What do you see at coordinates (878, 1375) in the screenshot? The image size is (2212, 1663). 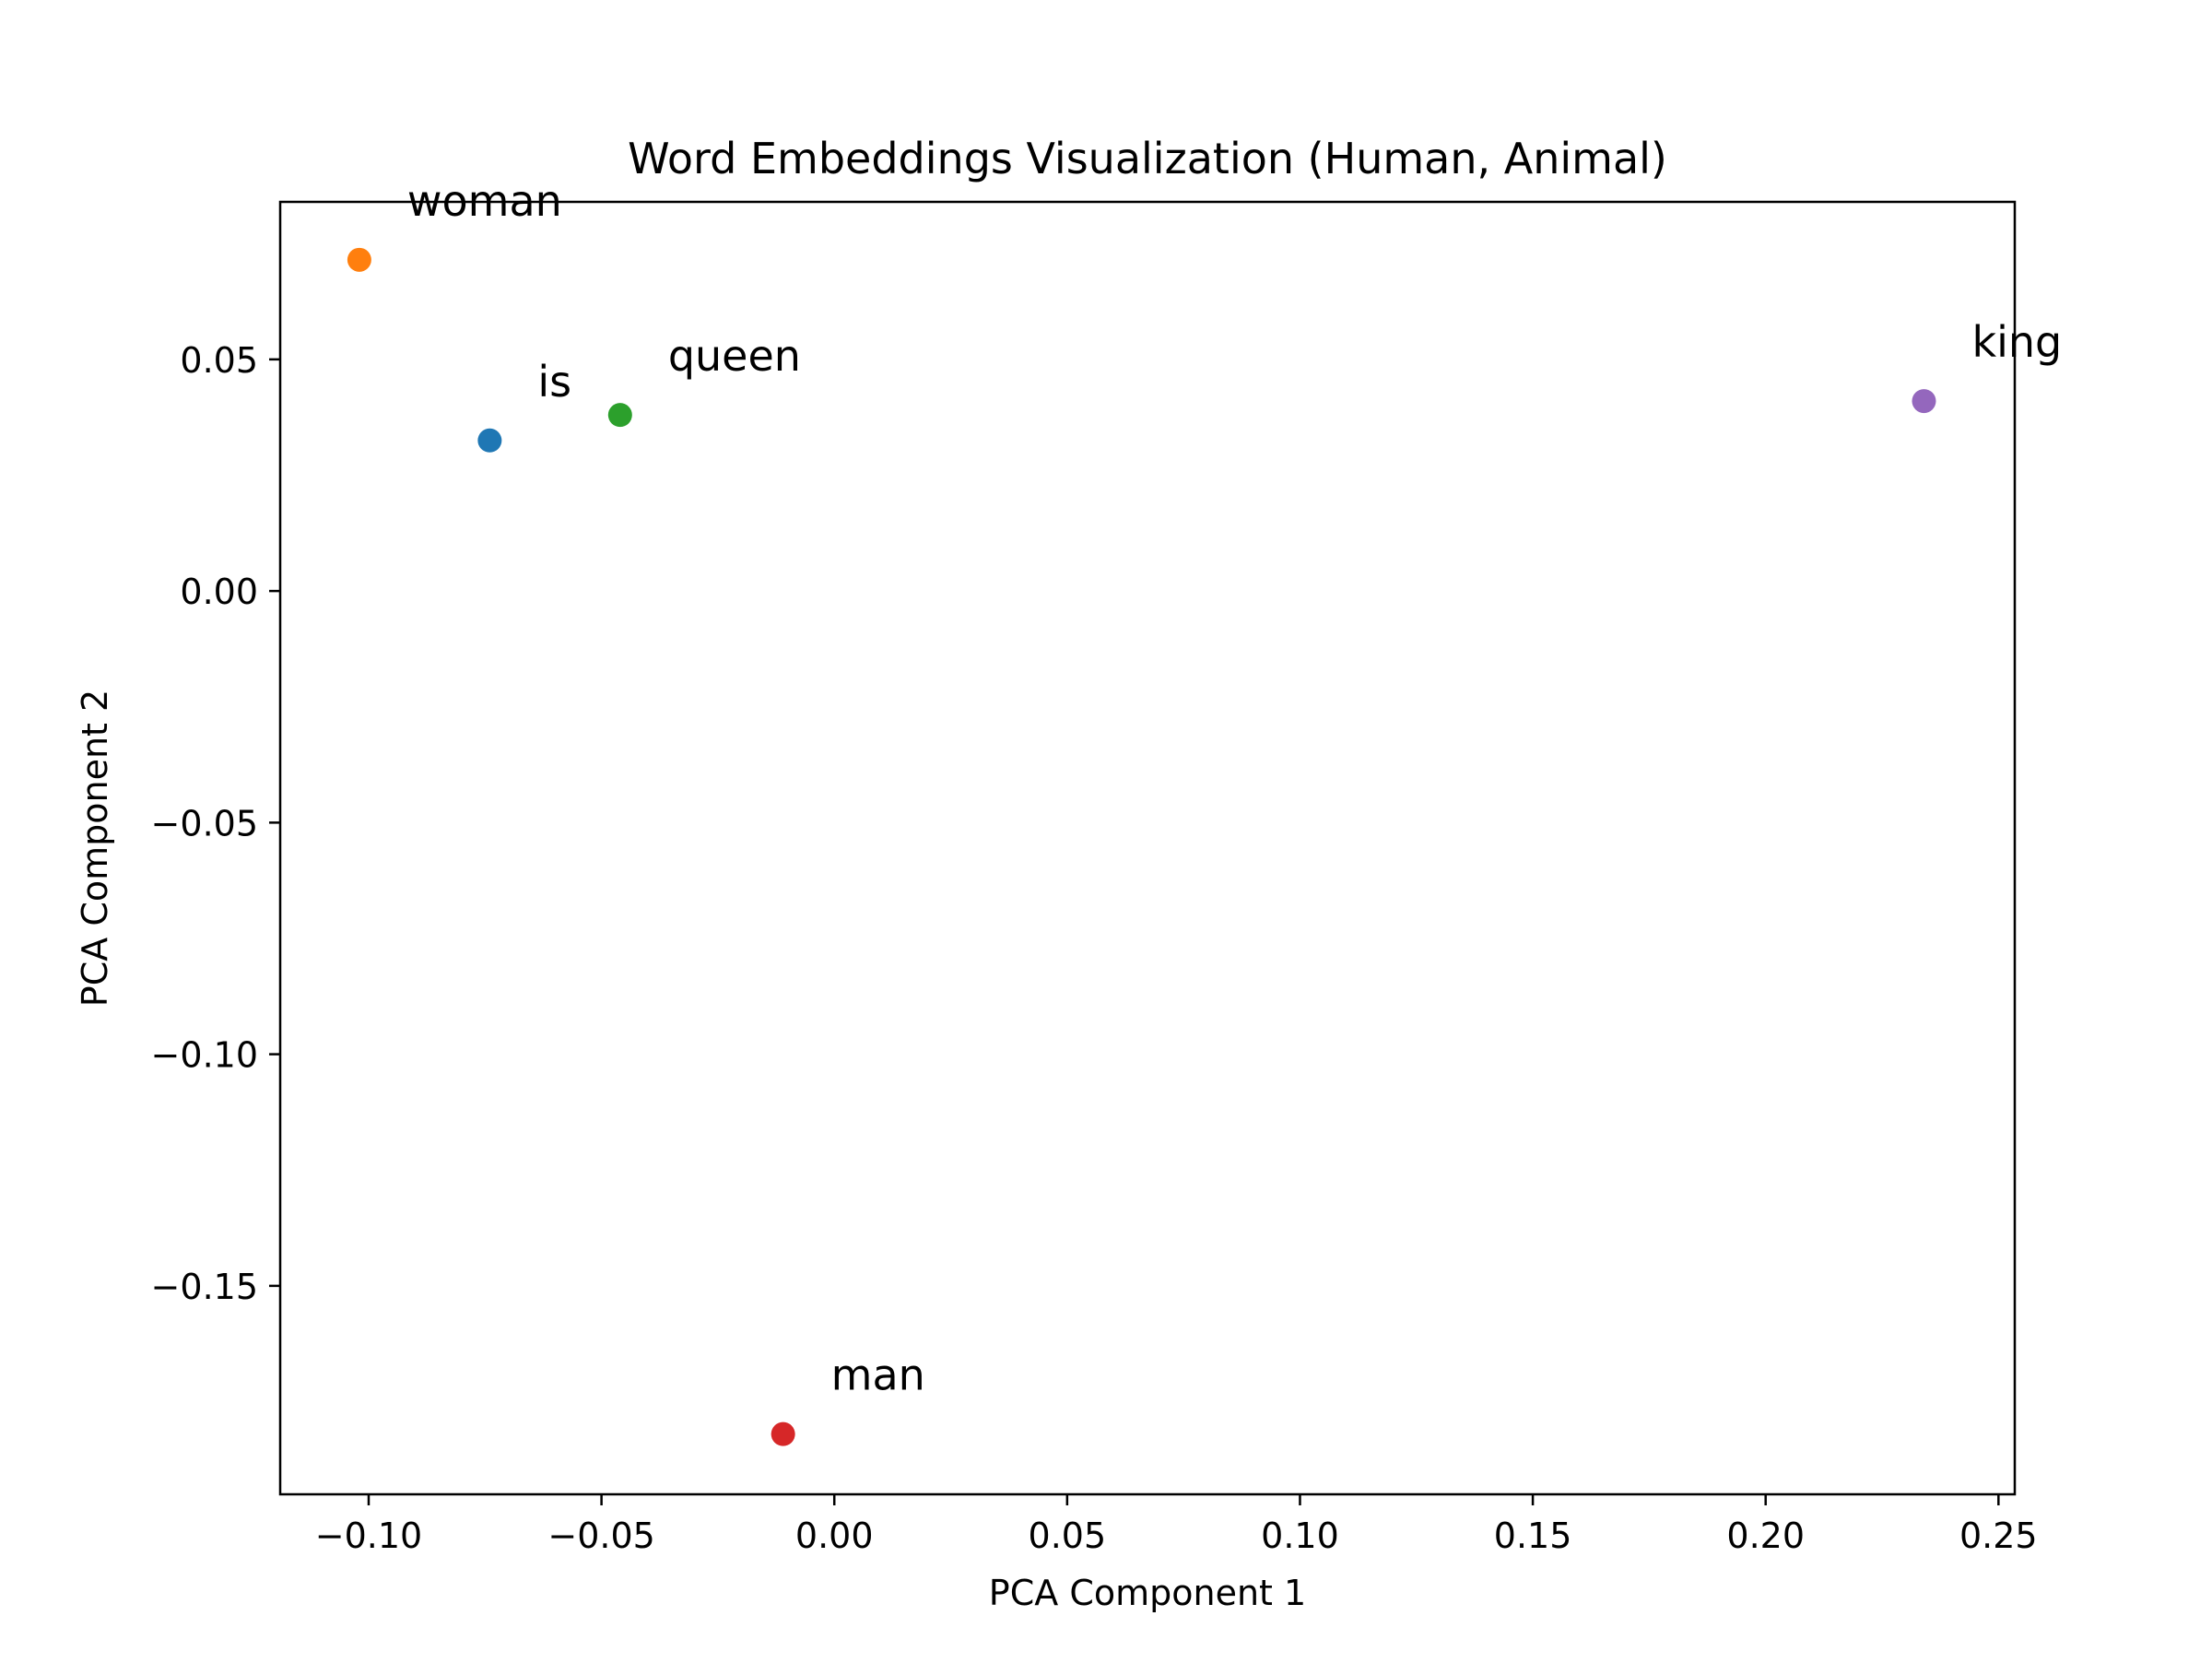 I see `point-label-man: man` at bounding box center [878, 1375].